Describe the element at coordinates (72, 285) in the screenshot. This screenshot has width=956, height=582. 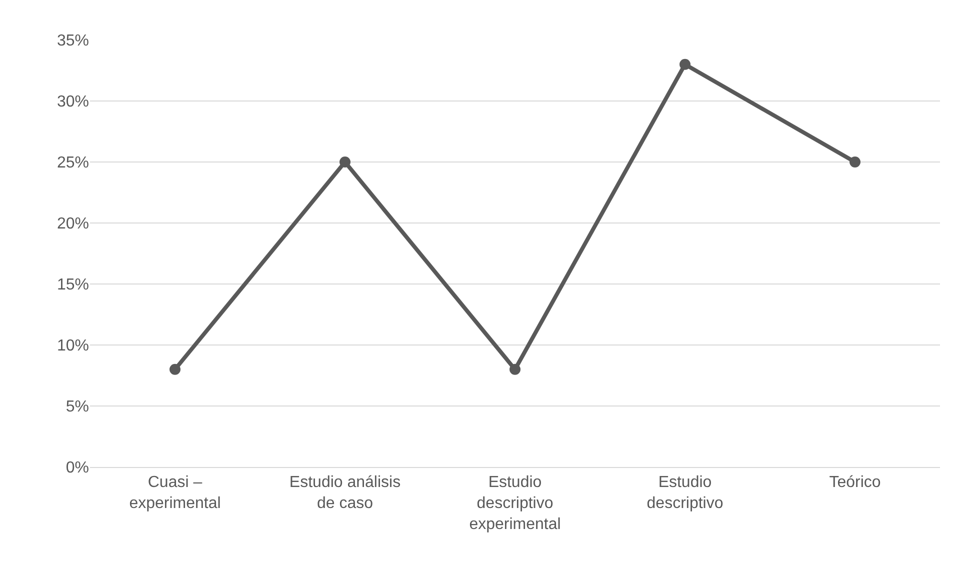
I see `y-tick-label: 15%` at that location.